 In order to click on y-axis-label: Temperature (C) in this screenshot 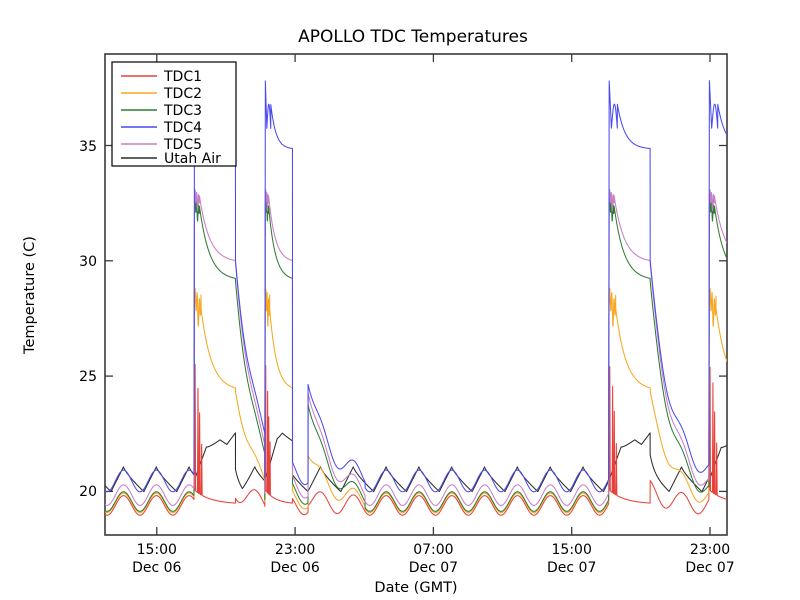, I will do `click(30, 295)`.